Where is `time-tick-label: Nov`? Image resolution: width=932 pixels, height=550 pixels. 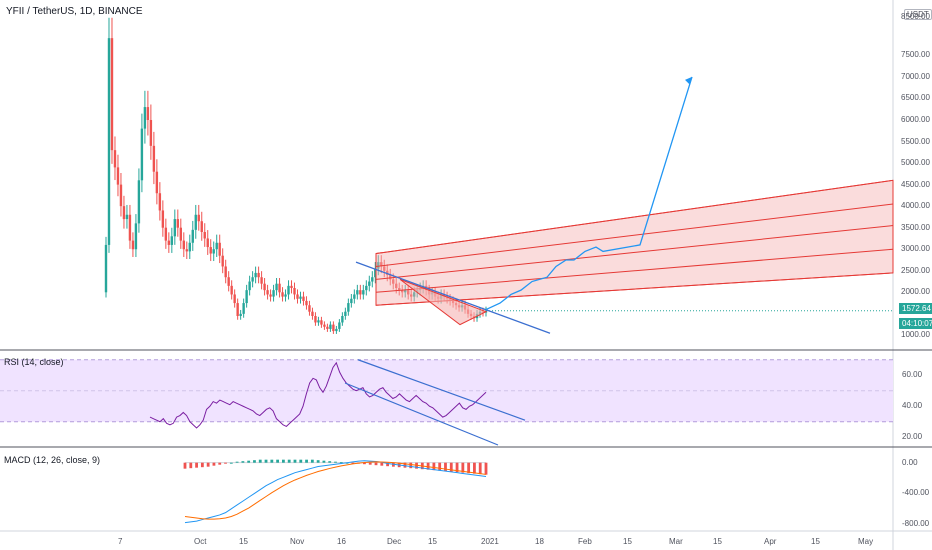 time-tick-label: Nov is located at coordinates (297, 541).